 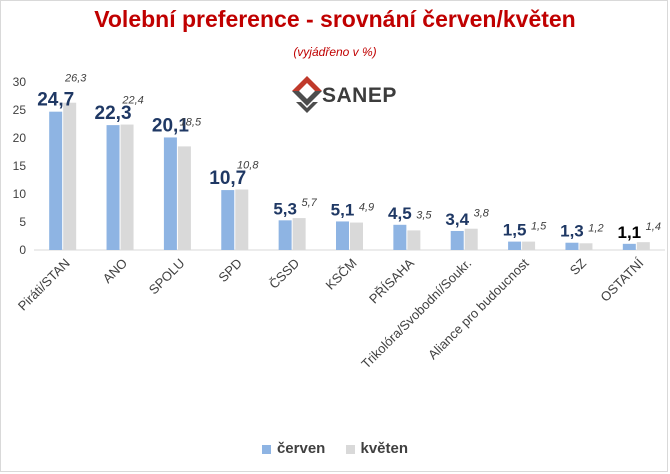 I want to click on x-tick-label: PŘÍSAHA, so click(x=391, y=280).